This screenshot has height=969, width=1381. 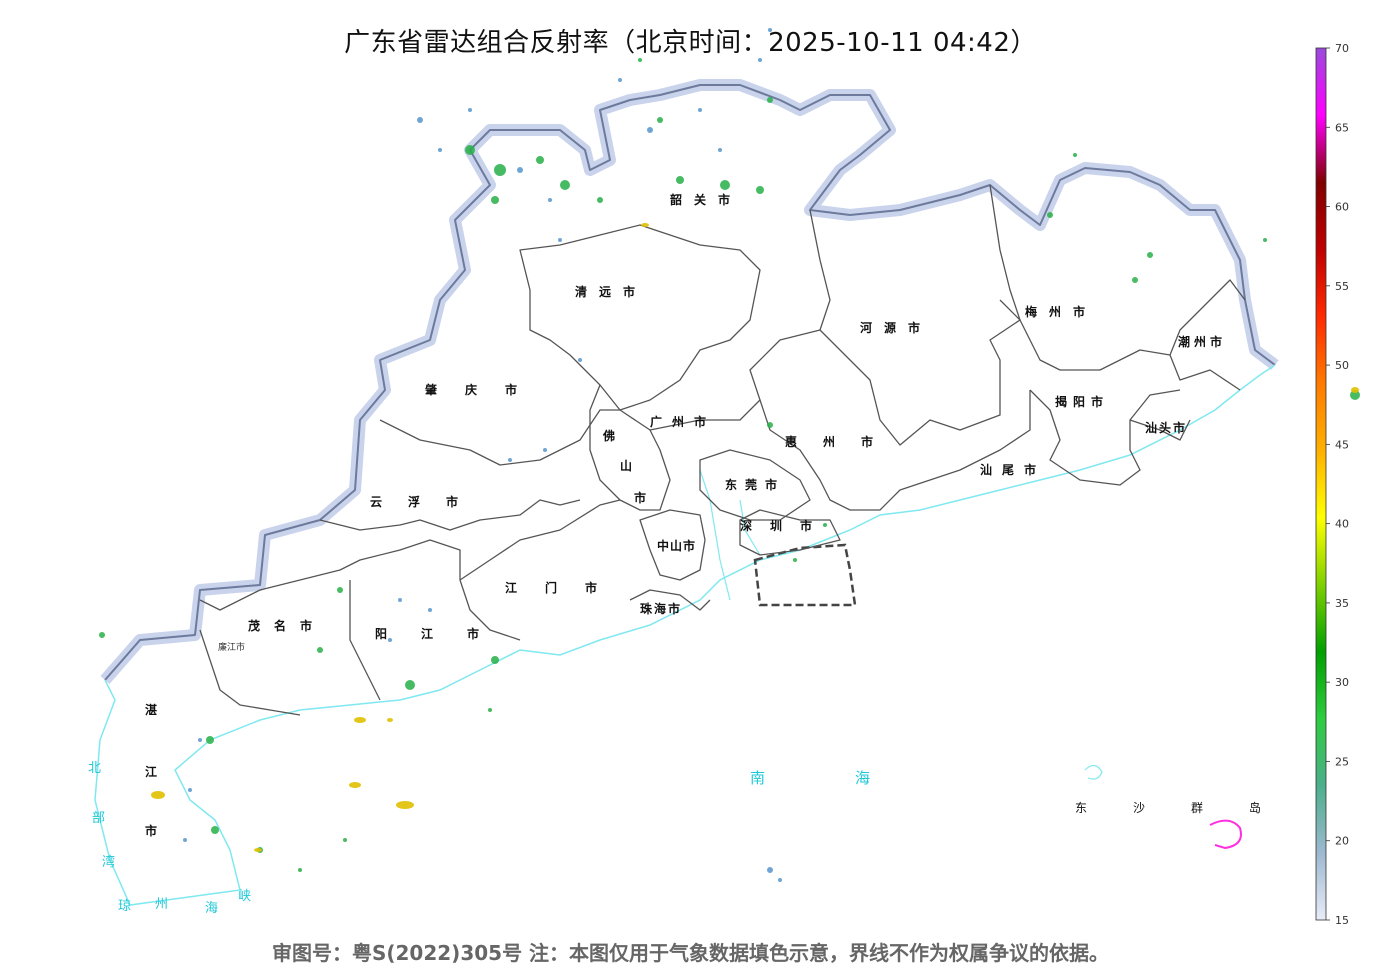 I want to click on pearl-river-estuary, so click(x=730, y=535).